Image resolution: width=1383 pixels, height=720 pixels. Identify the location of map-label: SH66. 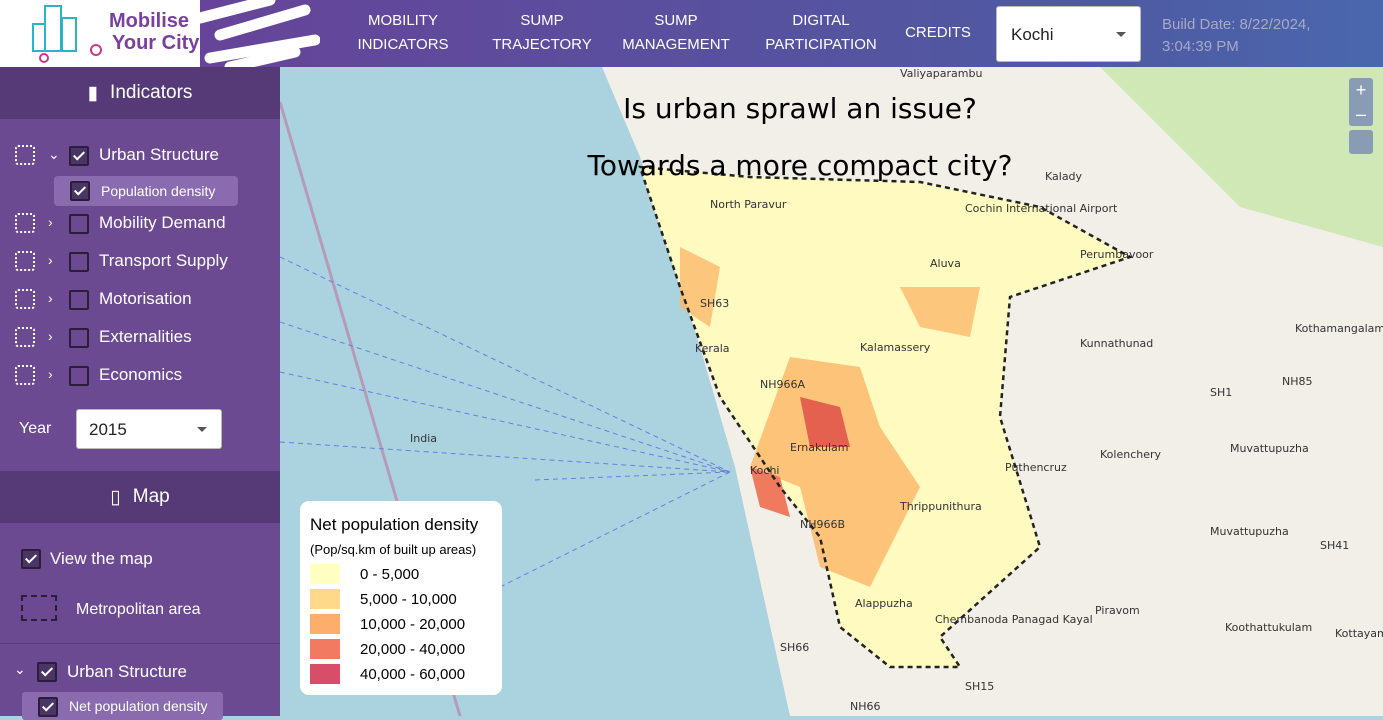
(794, 647).